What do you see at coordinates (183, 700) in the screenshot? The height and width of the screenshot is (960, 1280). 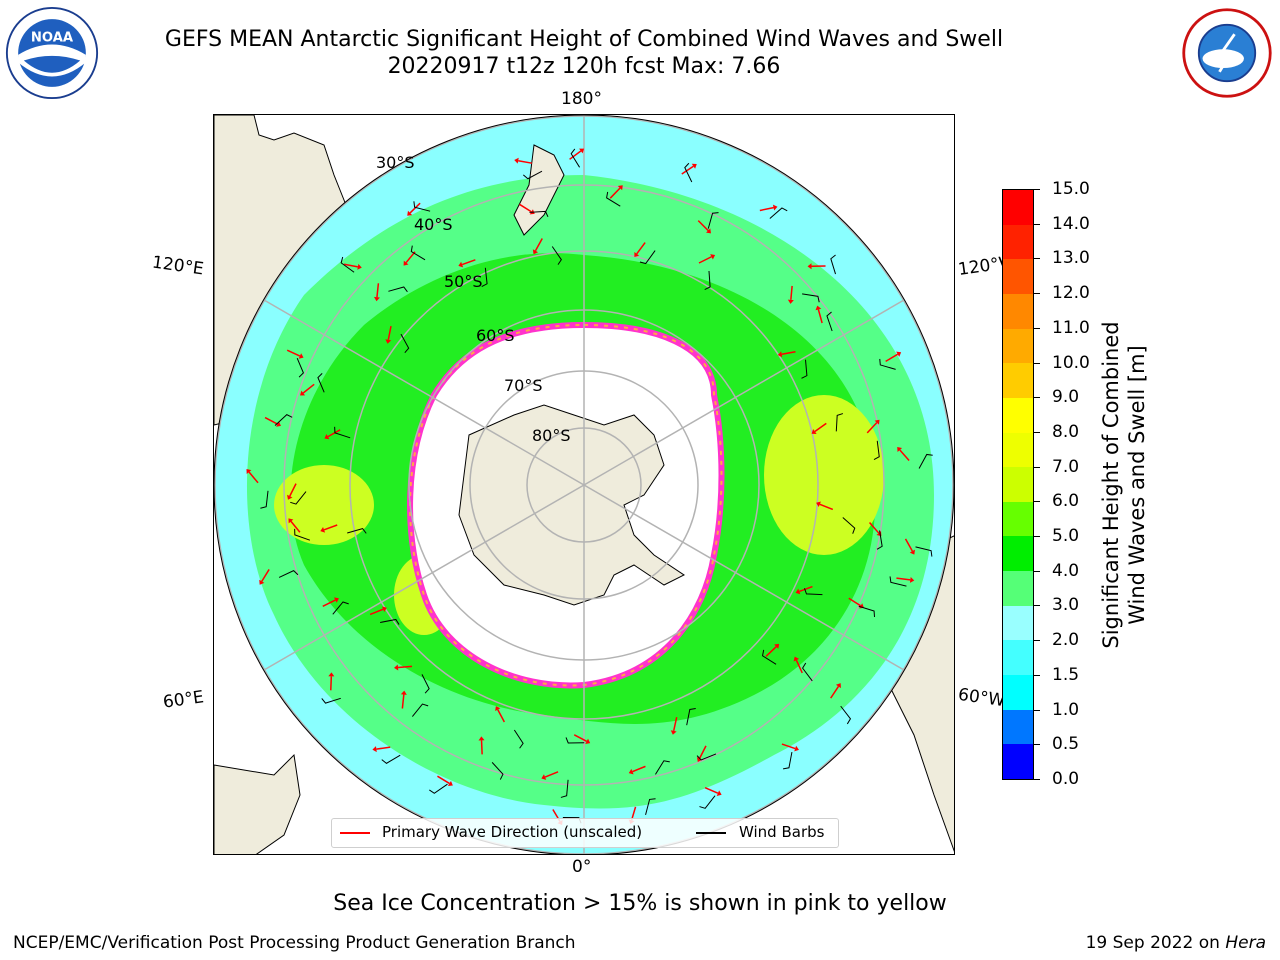 I see `lon-label-60e: 60°E` at bounding box center [183, 700].